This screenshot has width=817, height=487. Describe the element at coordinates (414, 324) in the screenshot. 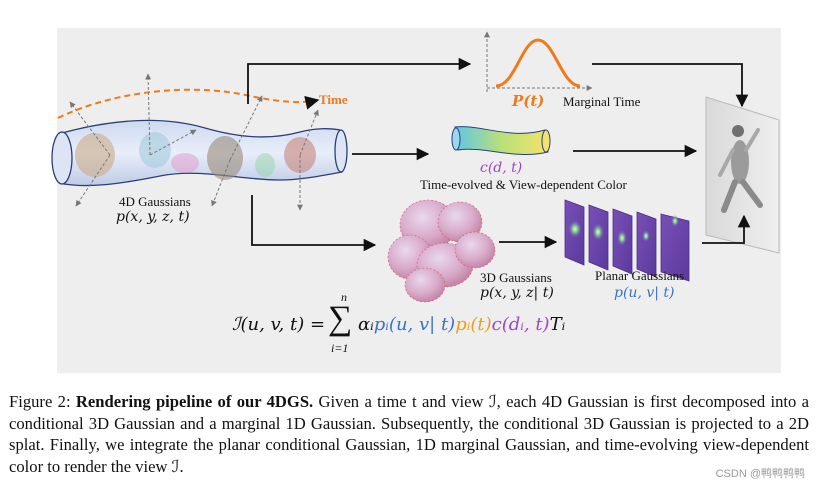

I see `planar-term: pᵢ(u, v| t)` at that location.